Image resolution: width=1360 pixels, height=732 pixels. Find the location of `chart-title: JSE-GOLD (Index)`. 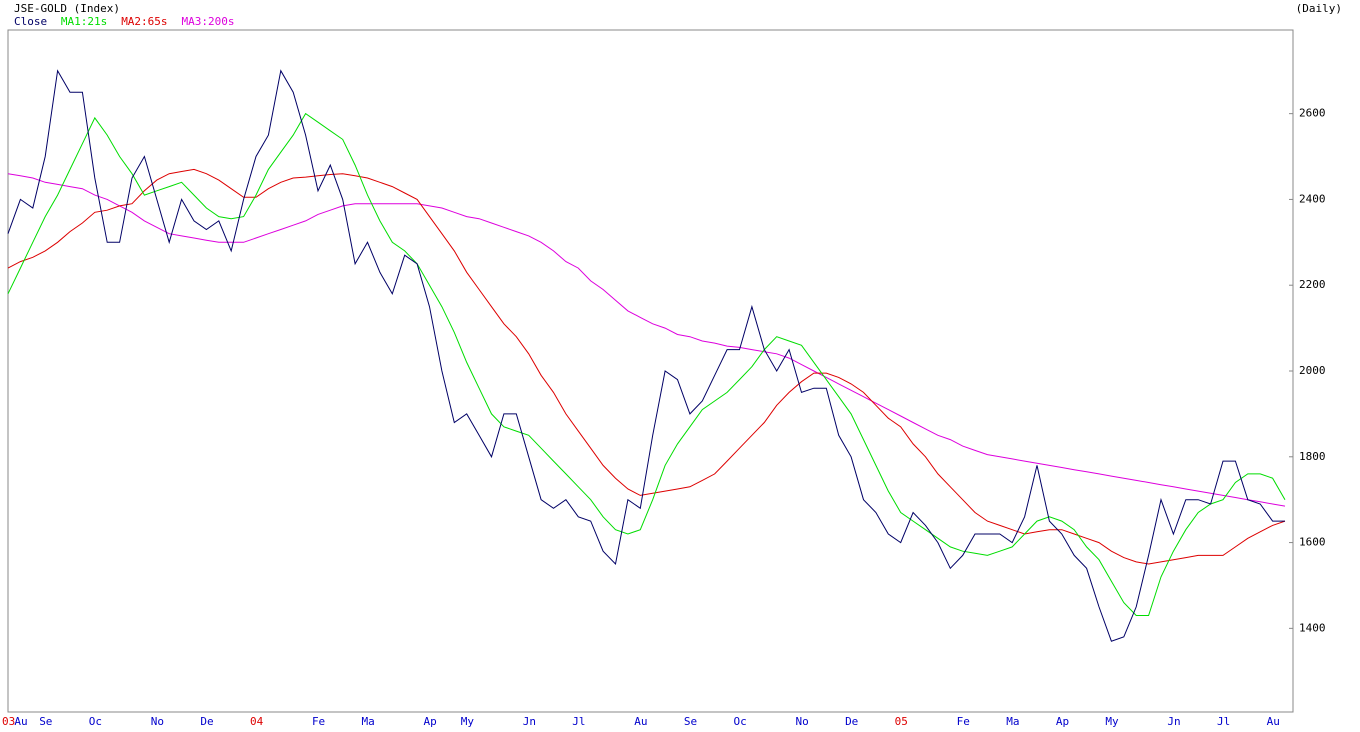

chart-title: JSE-GOLD (Index) is located at coordinates (67, 8).